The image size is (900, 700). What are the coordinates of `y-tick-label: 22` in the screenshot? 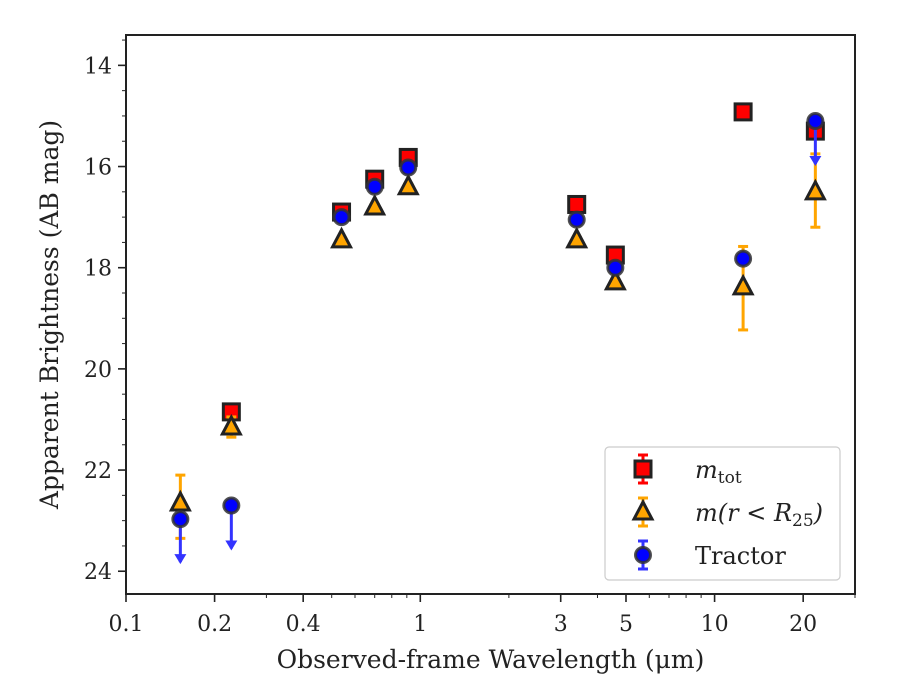 It's located at (98, 471).